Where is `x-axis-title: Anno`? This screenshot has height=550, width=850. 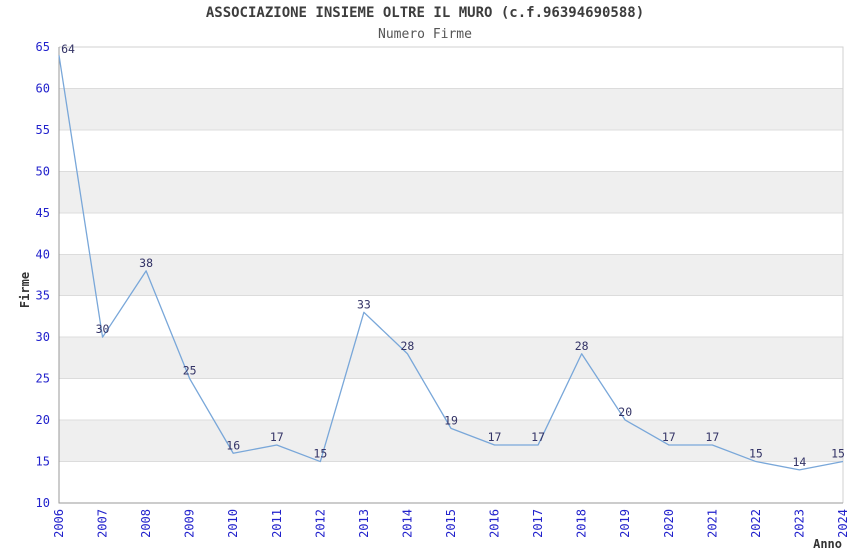
x-axis-title: Anno is located at coordinates (827, 543).